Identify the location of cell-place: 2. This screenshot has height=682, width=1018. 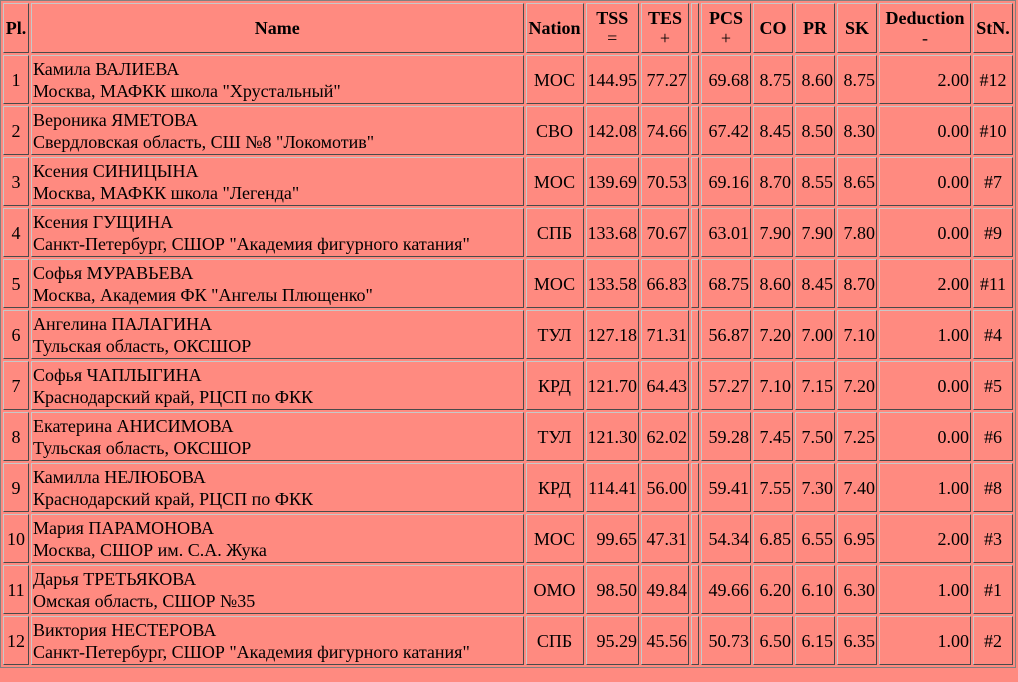
(16, 130).